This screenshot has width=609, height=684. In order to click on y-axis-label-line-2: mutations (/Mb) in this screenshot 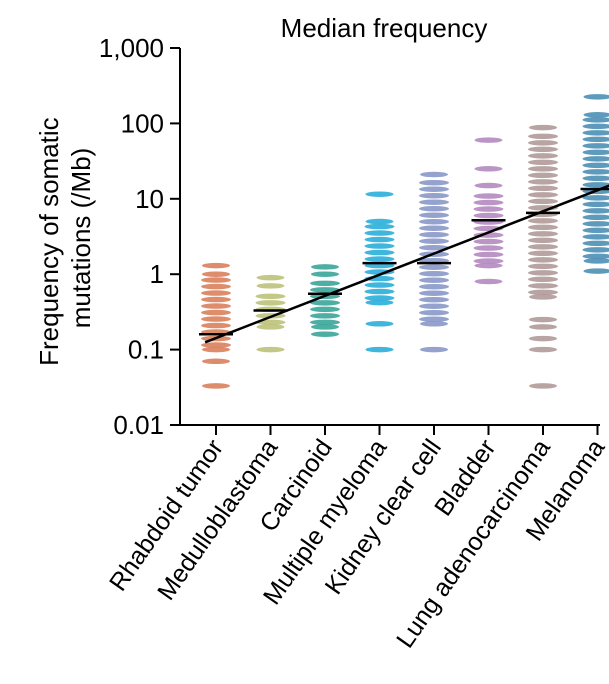, I will do `click(81, 238)`.